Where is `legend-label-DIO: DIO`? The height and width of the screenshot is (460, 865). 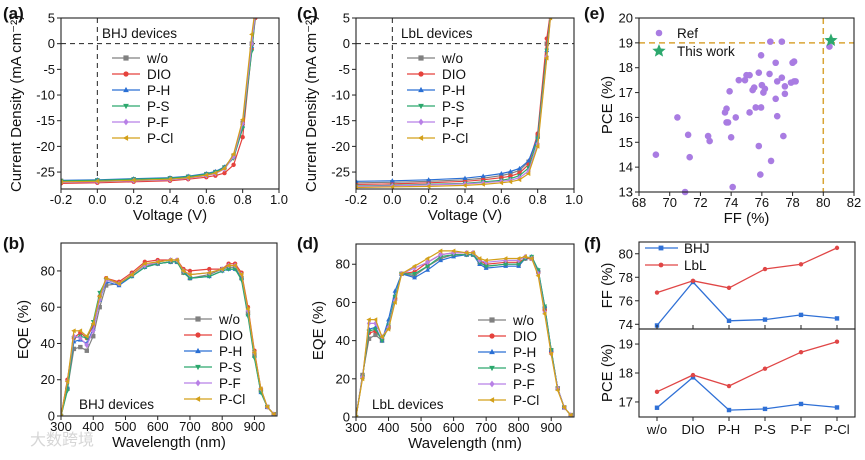 legend-label-DIO: DIO is located at coordinates (454, 74).